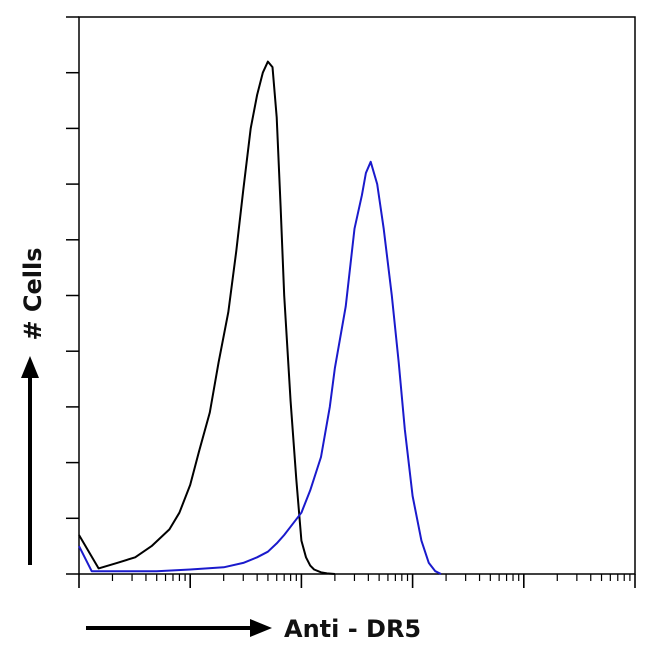 Image resolution: width=650 pixels, height=648 pixels. I want to click on x-axis-arrowhead-icon, so click(261, 628).